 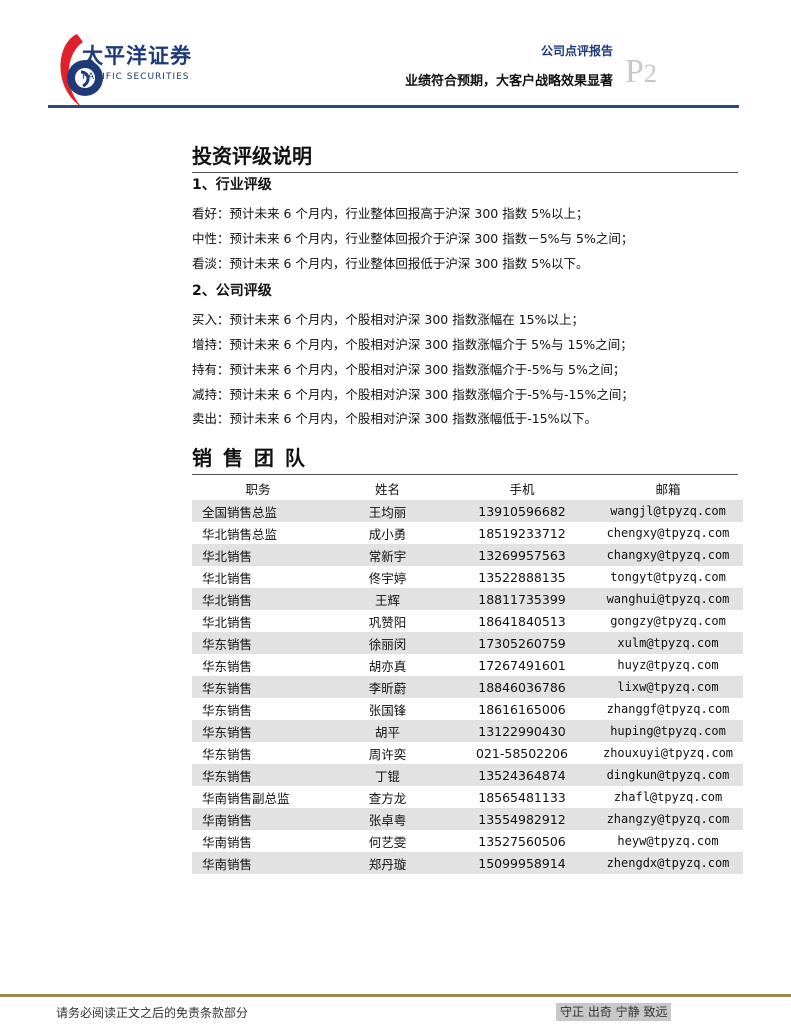 What do you see at coordinates (467, 687) in the screenshot?
I see `table-row: 华东销售 李昕蔚 18846036786 lixw@tpyzq.com` at bounding box center [467, 687].